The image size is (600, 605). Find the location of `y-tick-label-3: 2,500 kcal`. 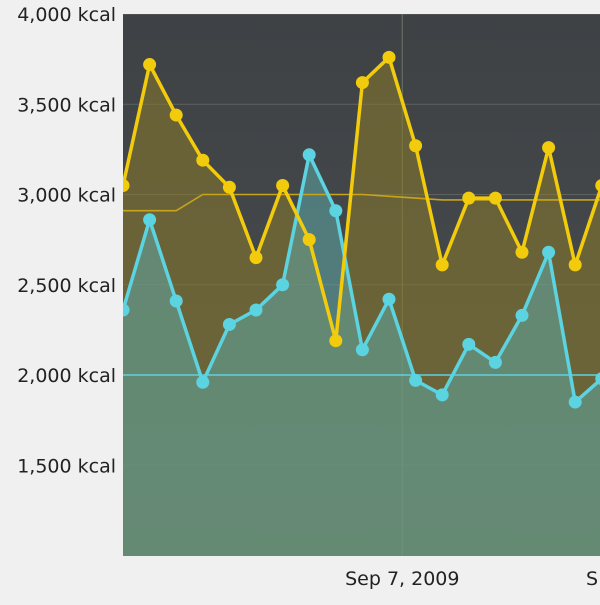

y-tick-label-3: 2,500 kcal is located at coordinates (66, 286).